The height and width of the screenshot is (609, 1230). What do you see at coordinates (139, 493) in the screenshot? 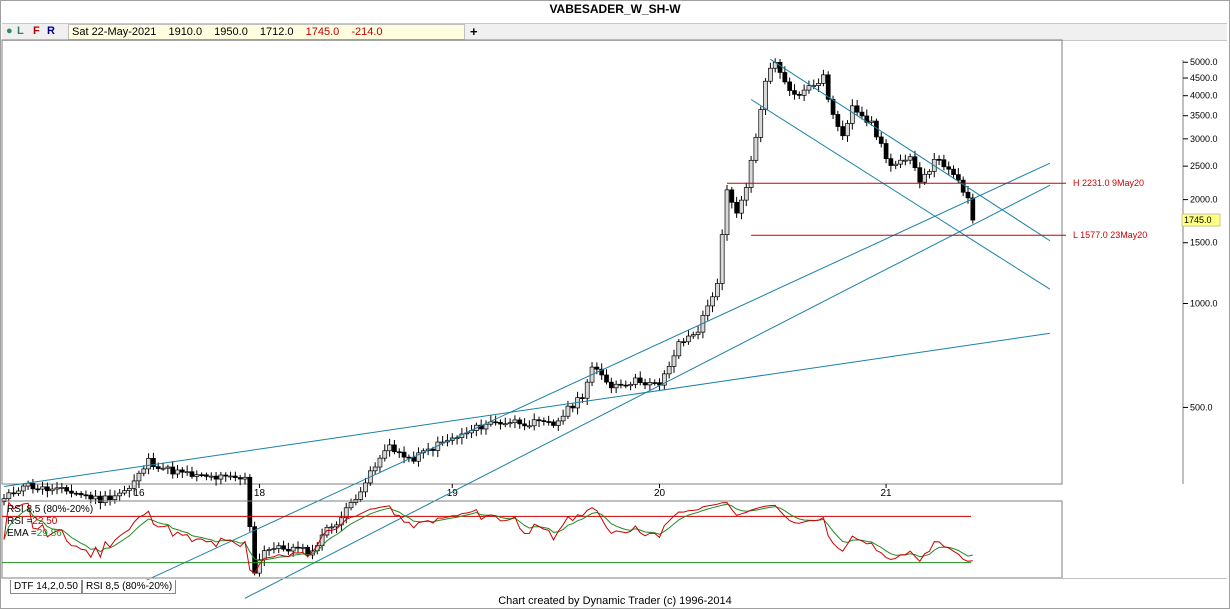
I see `x-tick-label: 16` at bounding box center [139, 493].